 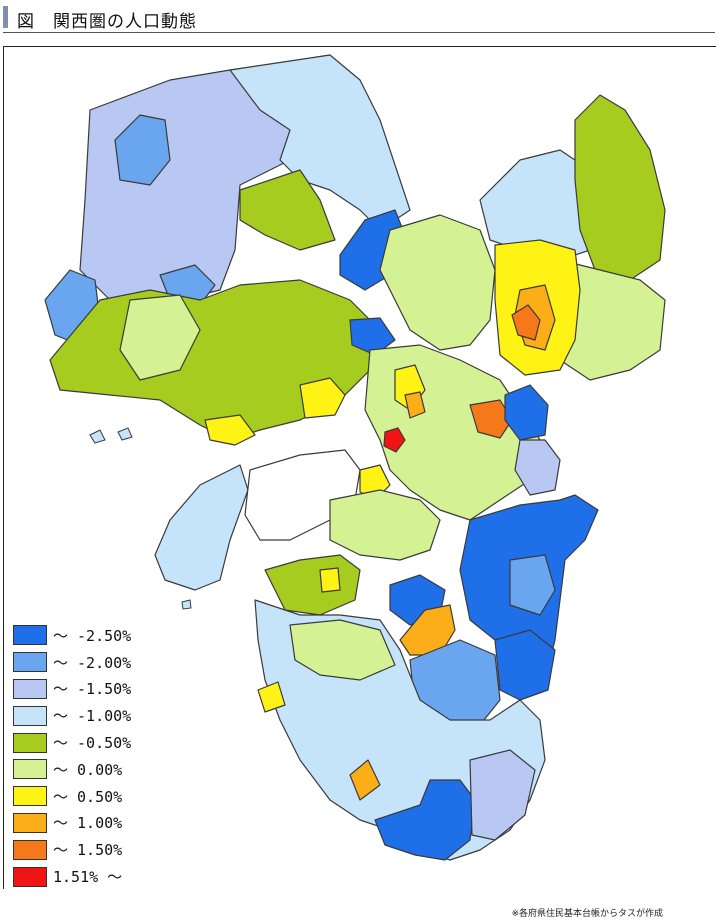 What do you see at coordinates (312, 585) in the screenshot?
I see `region-wakayama-north-green` at bounding box center [312, 585].